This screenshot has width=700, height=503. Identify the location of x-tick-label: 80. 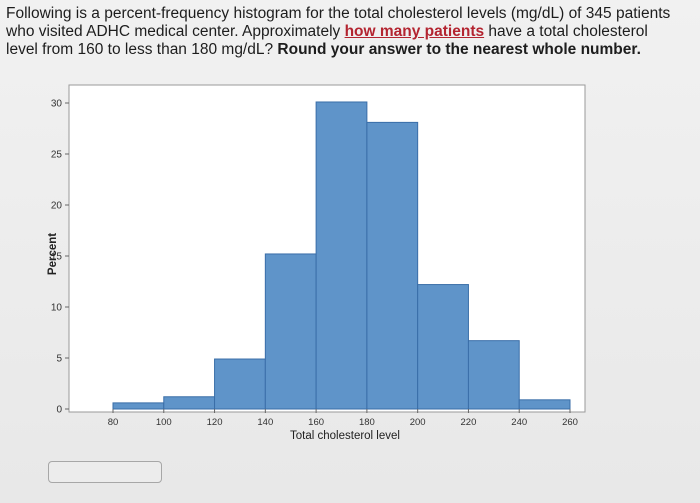
(113, 422).